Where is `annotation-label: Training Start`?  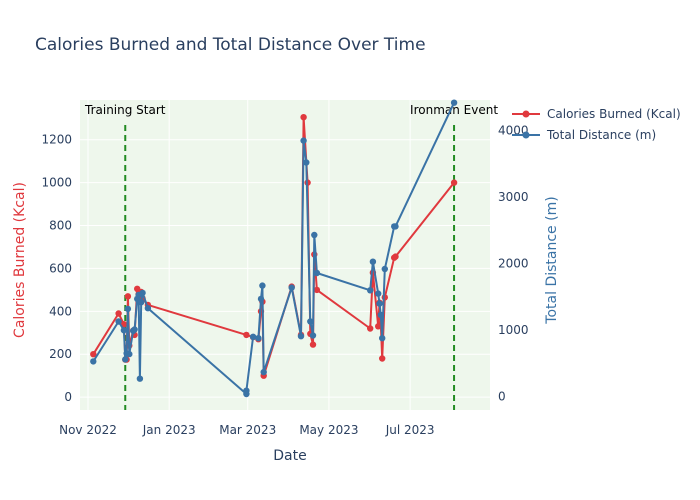
annotation-label: Training Start is located at coordinates (125, 110).